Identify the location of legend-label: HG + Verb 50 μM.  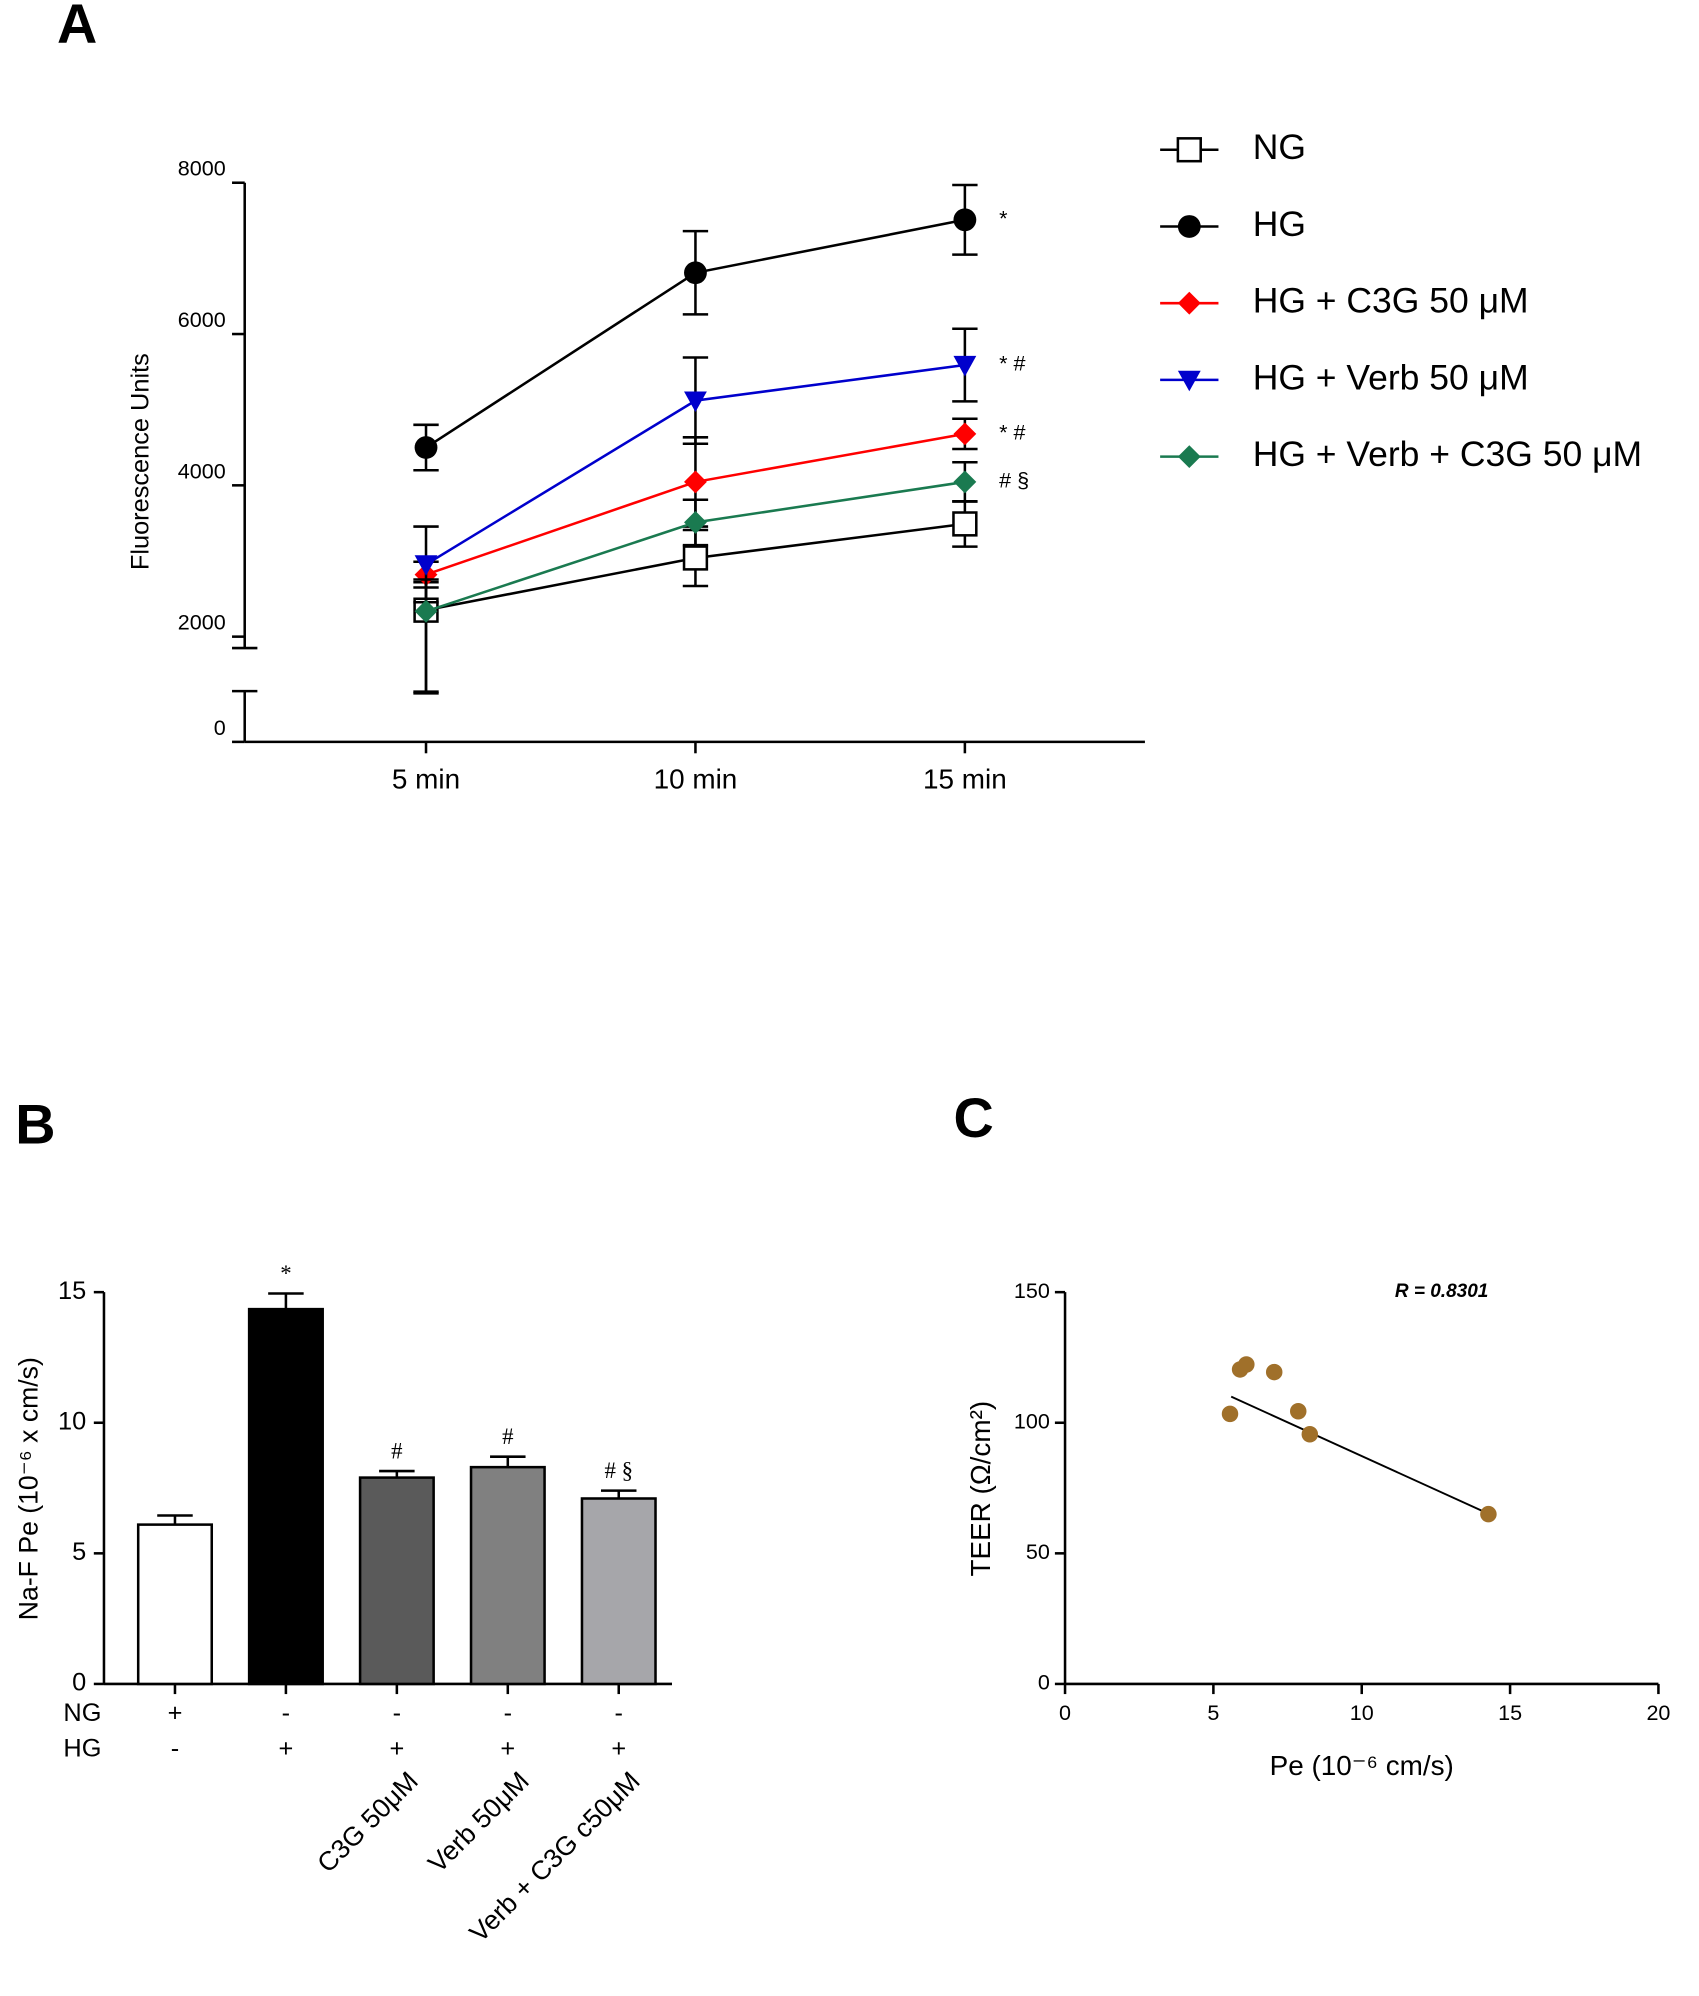
(1391, 377).